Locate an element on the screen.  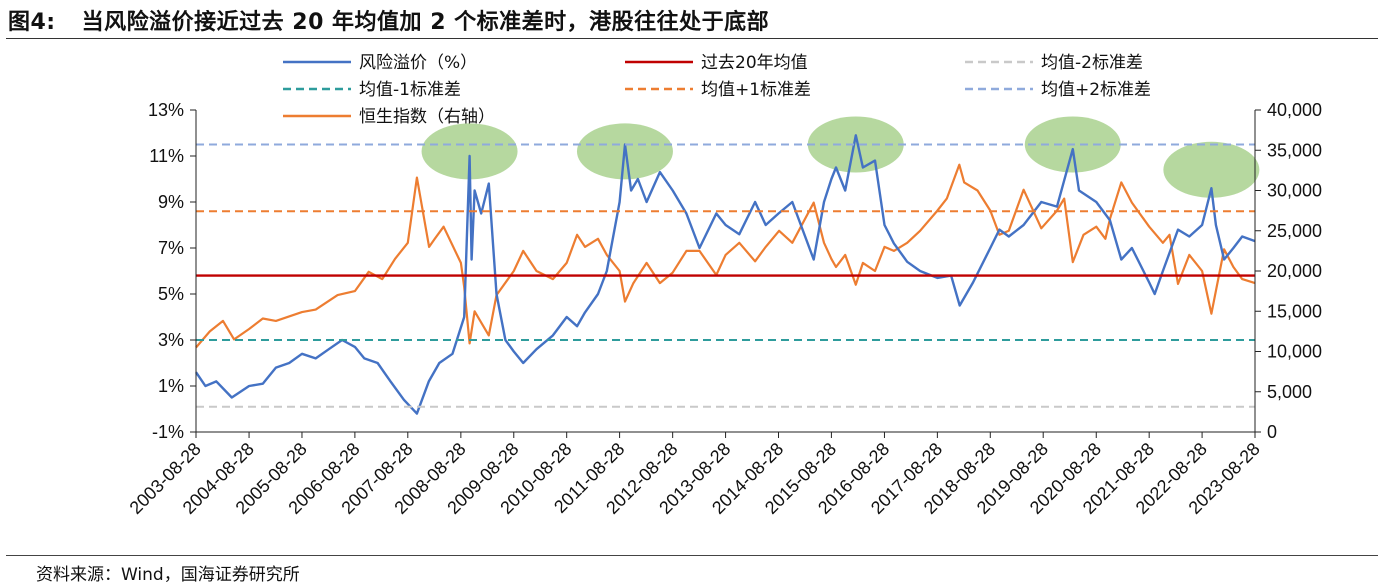
source-divider is located at coordinates (692, 555).